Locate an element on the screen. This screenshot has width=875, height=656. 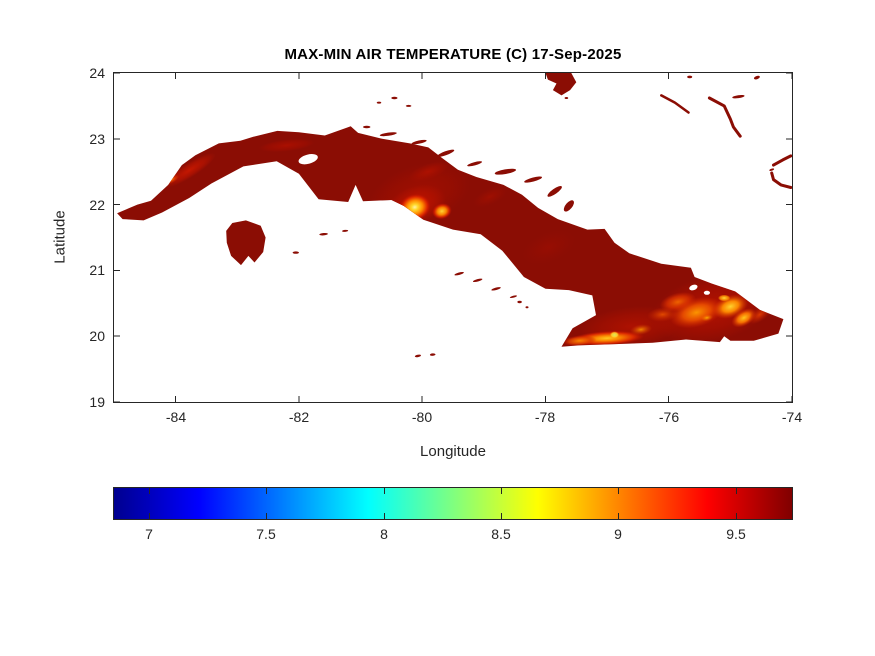
x-axis-label: Longitude is located at coordinates (453, 451).